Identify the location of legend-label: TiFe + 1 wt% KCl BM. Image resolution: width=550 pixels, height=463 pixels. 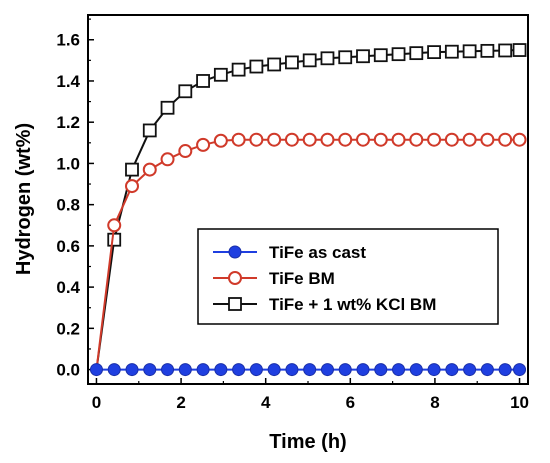
(352, 304).